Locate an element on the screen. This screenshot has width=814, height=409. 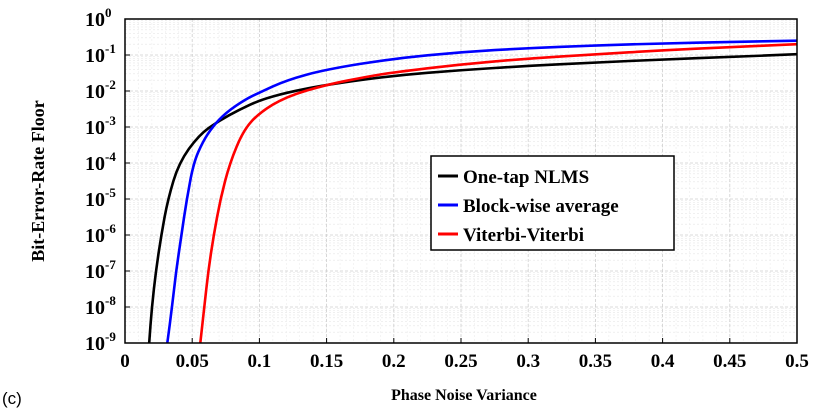
x-tick-label: 0.25 is located at coordinates (460, 361).